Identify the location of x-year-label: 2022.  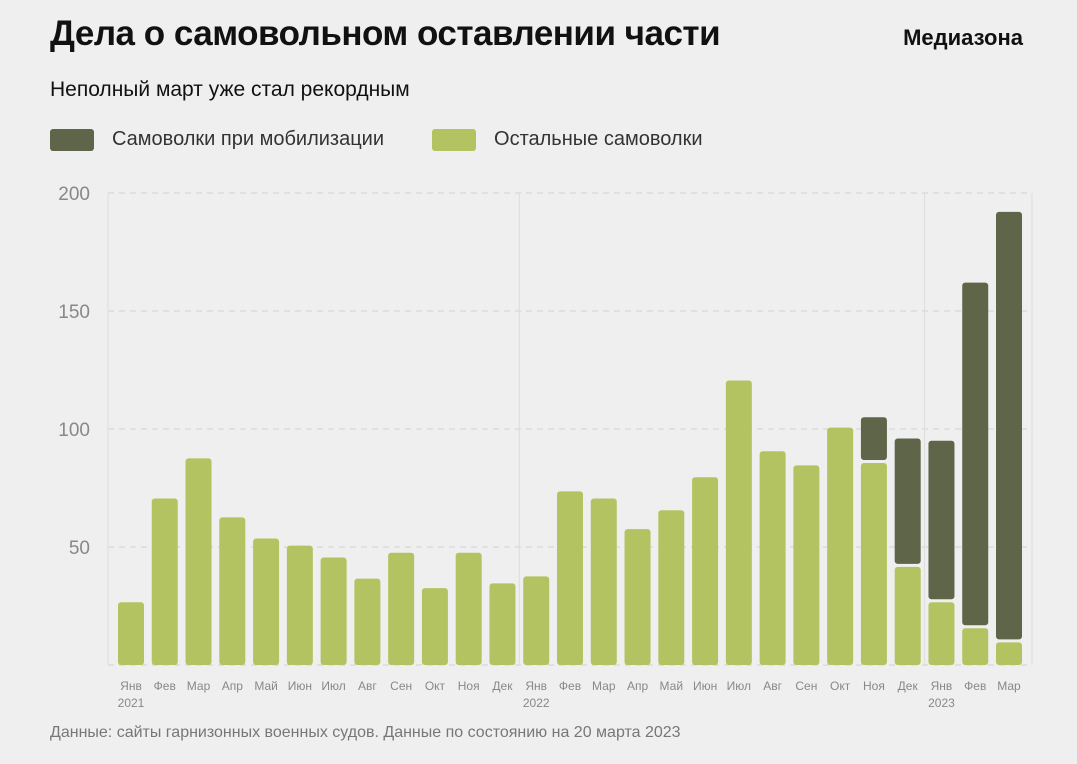
(536, 703).